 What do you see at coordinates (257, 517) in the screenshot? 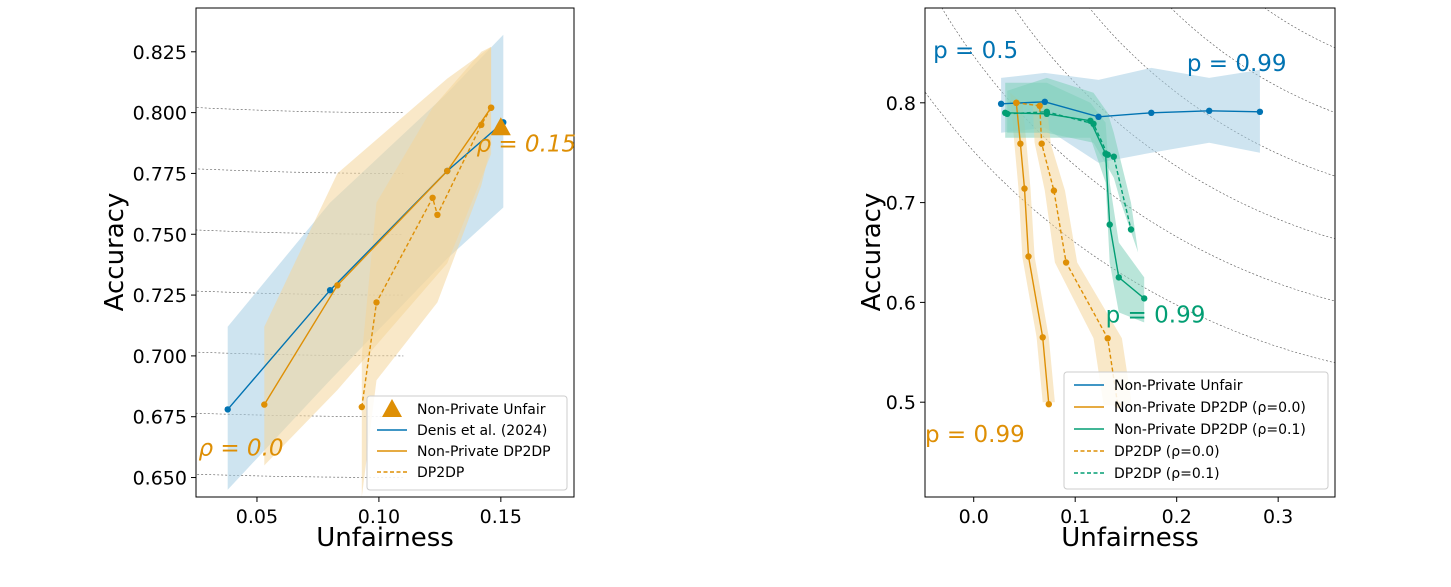
I see `left-x-tick-label: 0.05` at bounding box center [257, 517].